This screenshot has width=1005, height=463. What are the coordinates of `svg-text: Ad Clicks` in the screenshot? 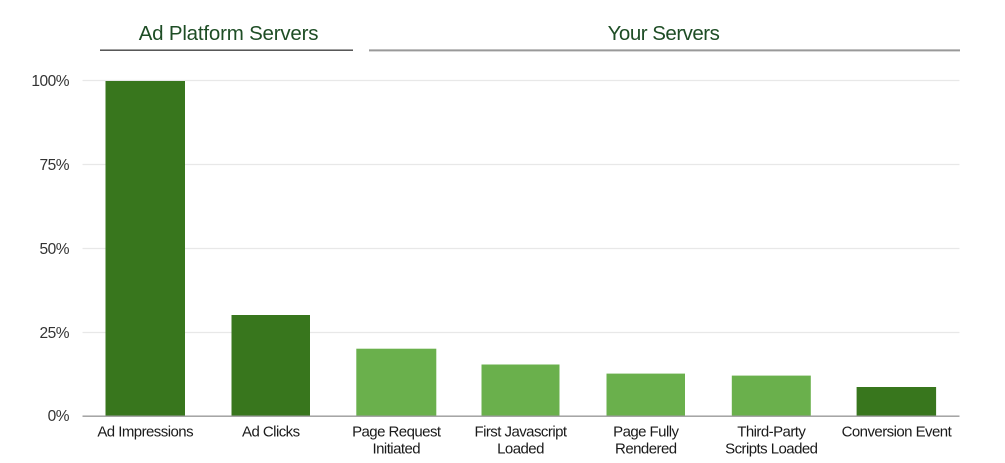 It's located at (271, 432).